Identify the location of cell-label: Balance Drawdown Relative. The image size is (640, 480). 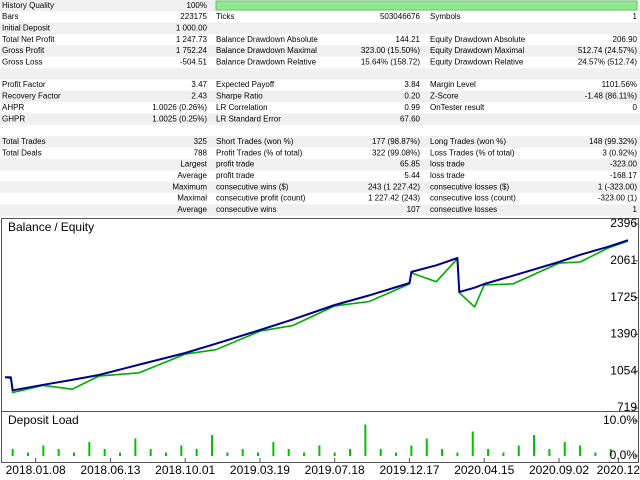
(266, 62).